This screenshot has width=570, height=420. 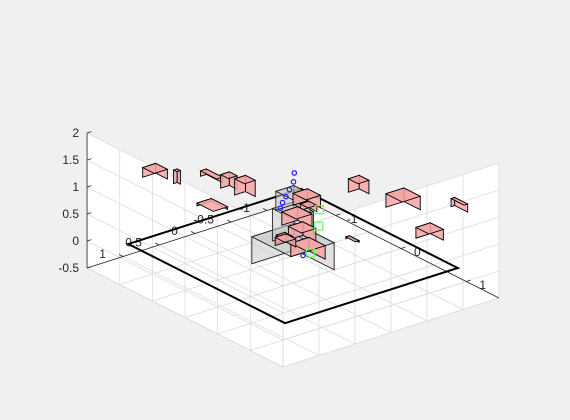 What do you see at coordinates (75, 187) in the screenshot?
I see `z-tick-label: 1` at bounding box center [75, 187].